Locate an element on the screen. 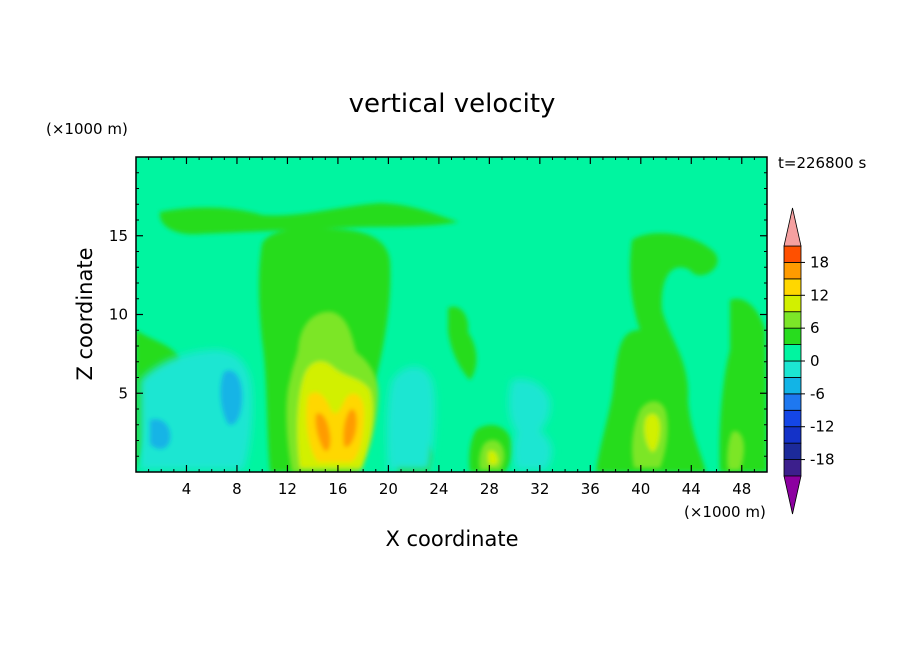 Image resolution: width=904 pixels, height=654 pixels. x-tick-label: 4 is located at coordinates (187, 489).